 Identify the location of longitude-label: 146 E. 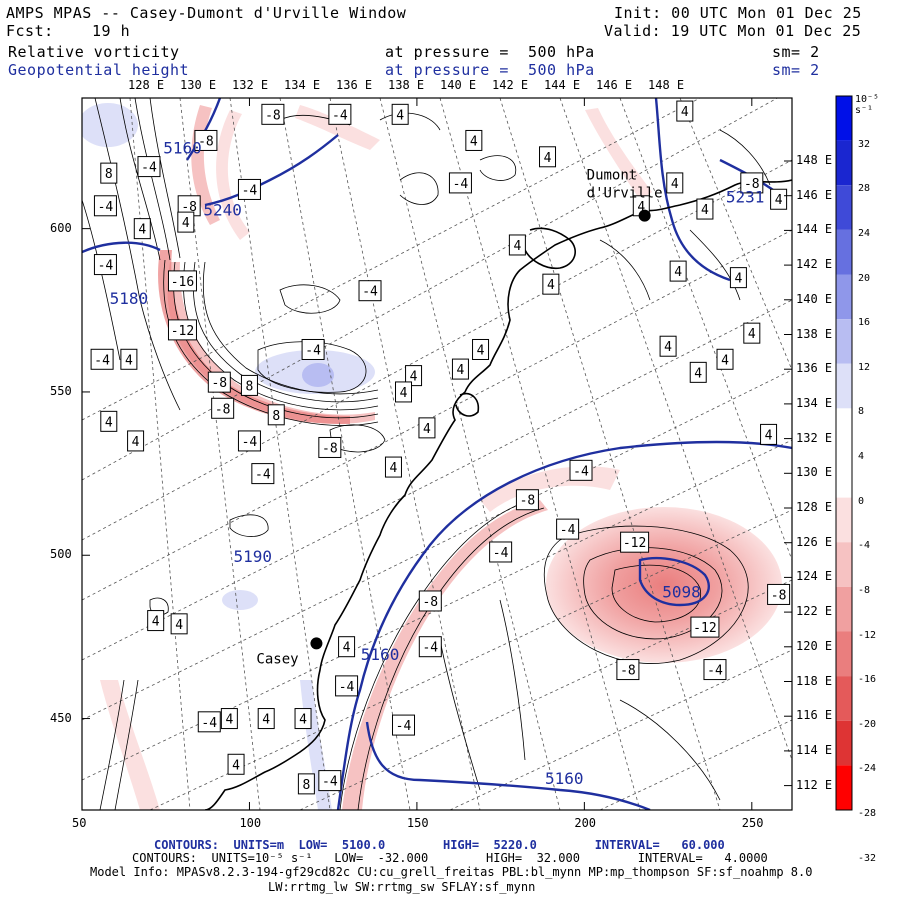
(614, 85).